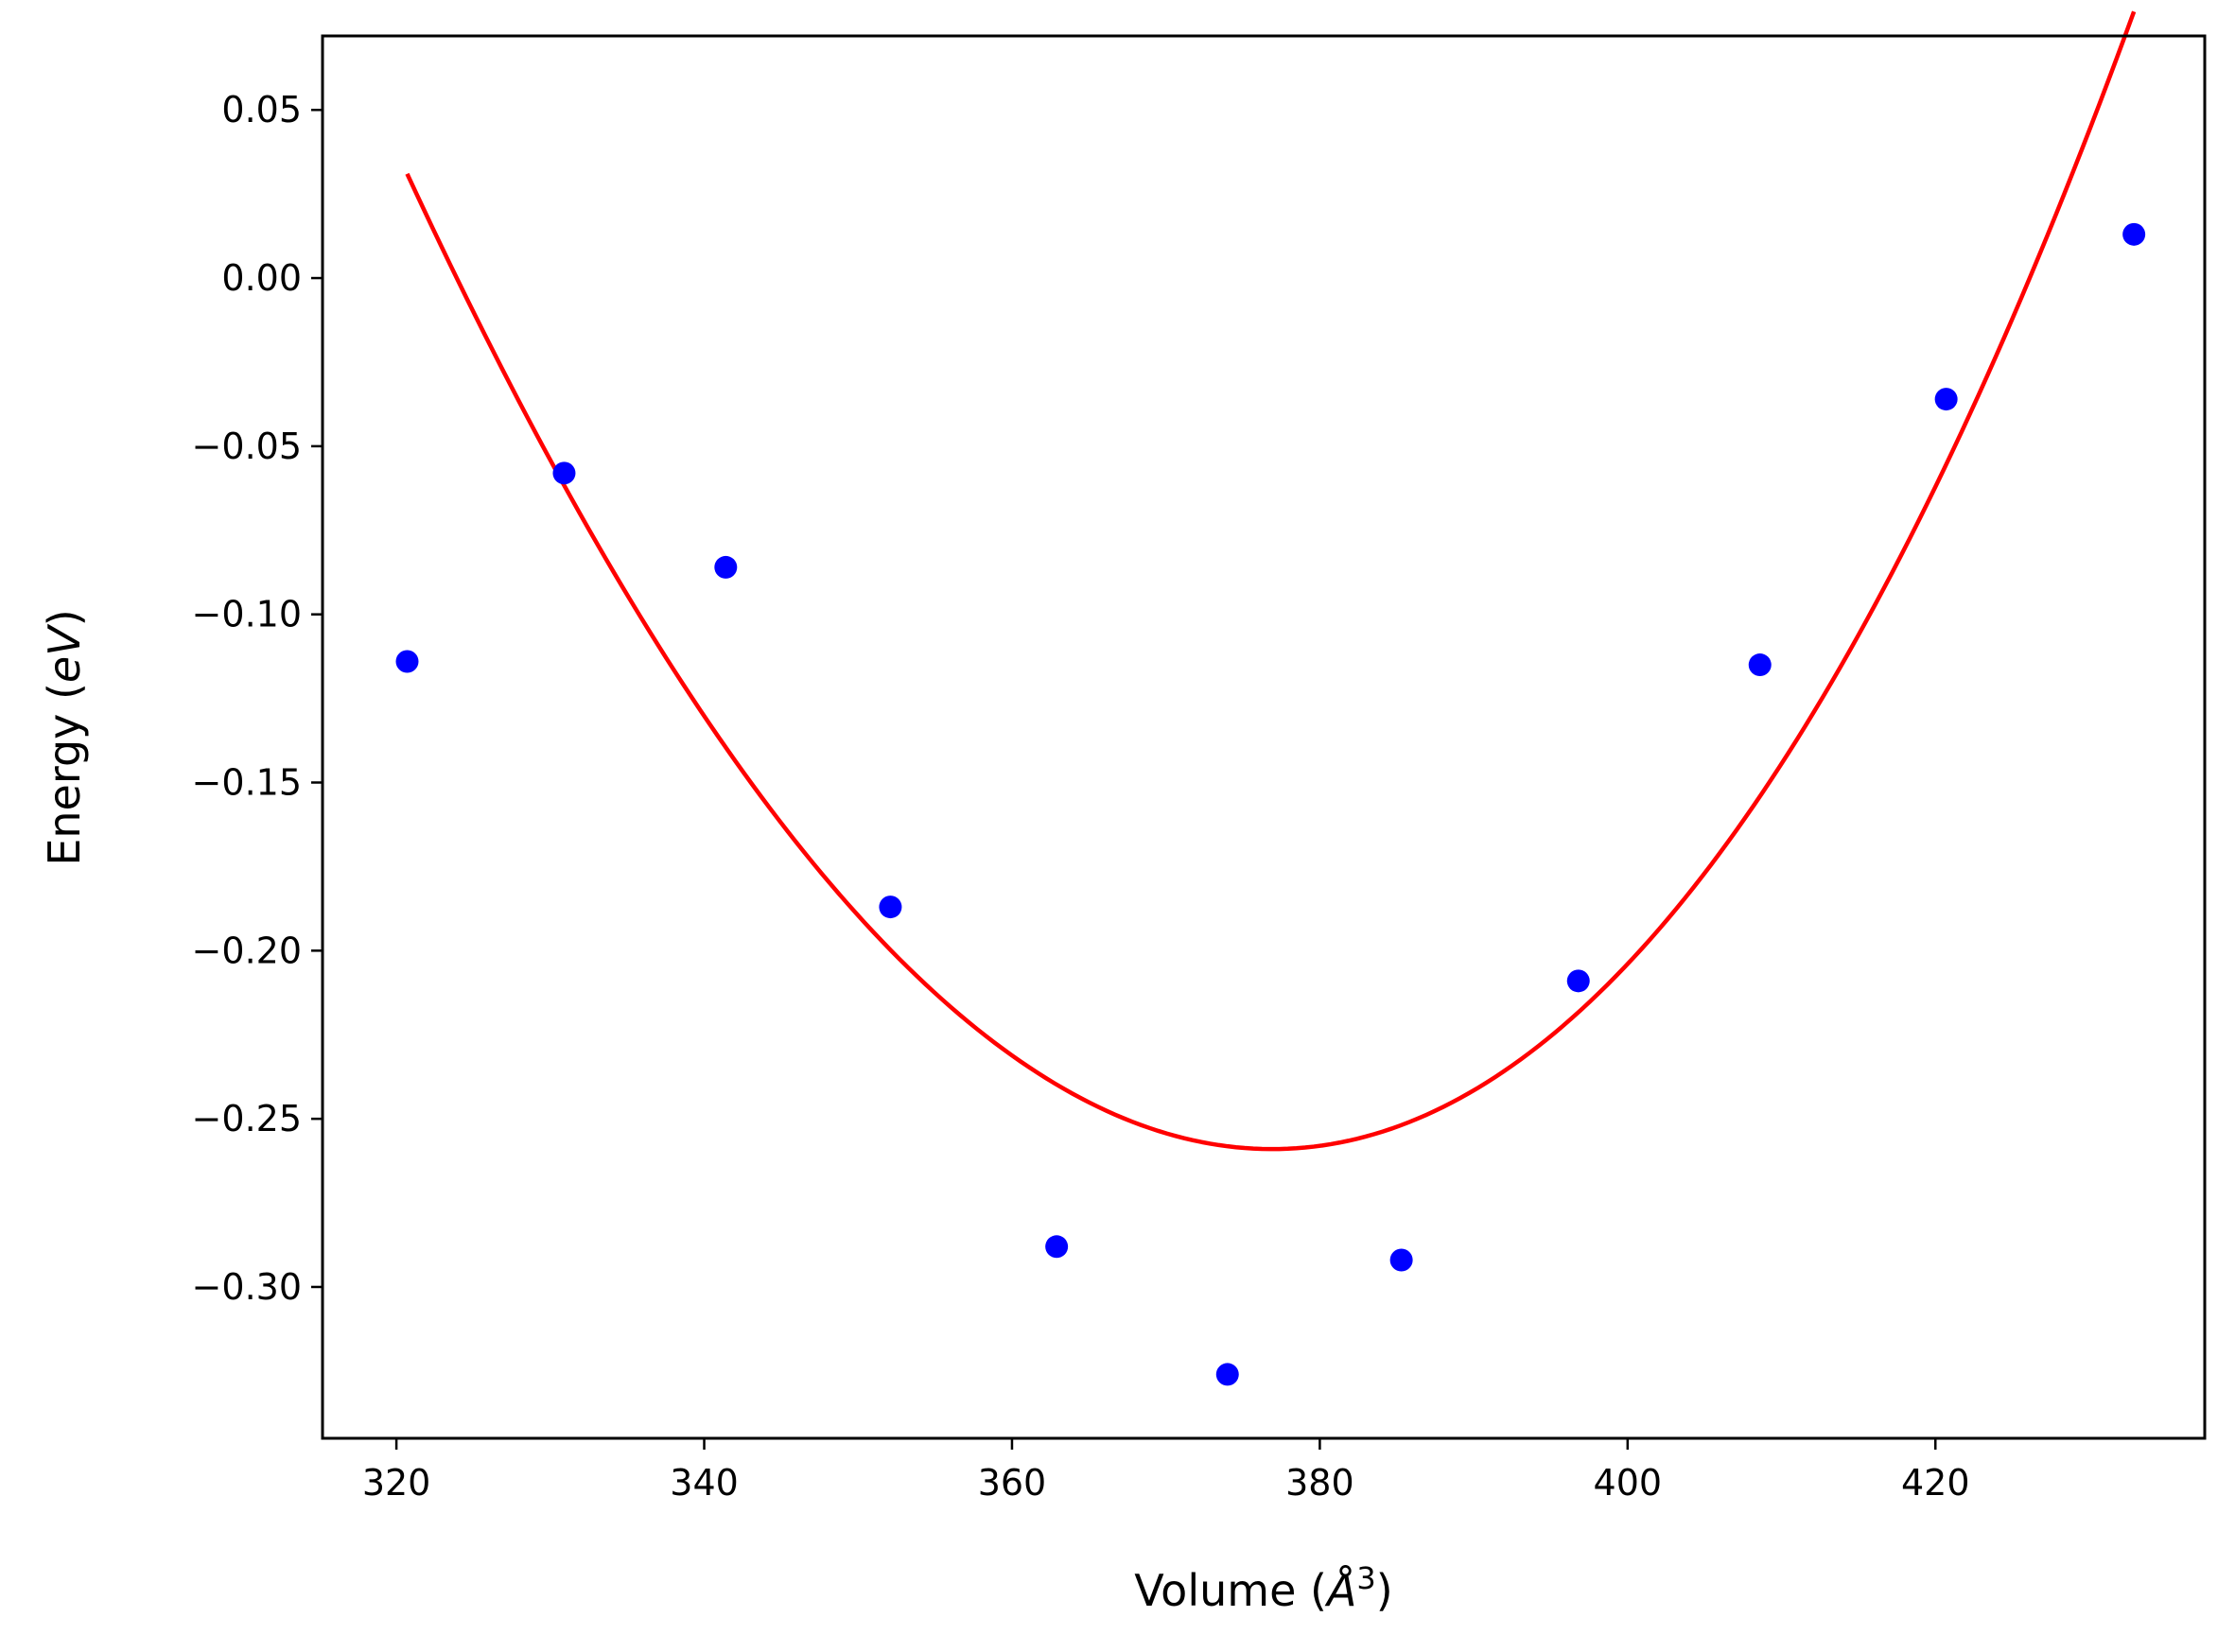 This screenshot has height=1652, width=2235. What do you see at coordinates (64, 737) in the screenshot?
I see `y-axis-label: Energy (eV)` at bounding box center [64, 737].